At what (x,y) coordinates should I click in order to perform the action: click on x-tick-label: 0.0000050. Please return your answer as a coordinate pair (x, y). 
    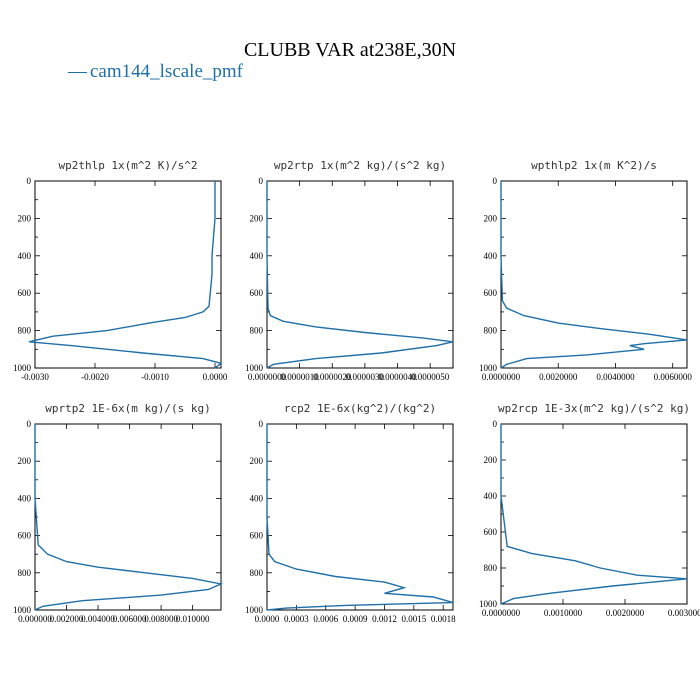
    Looking at the image, I should click on (430, 377).